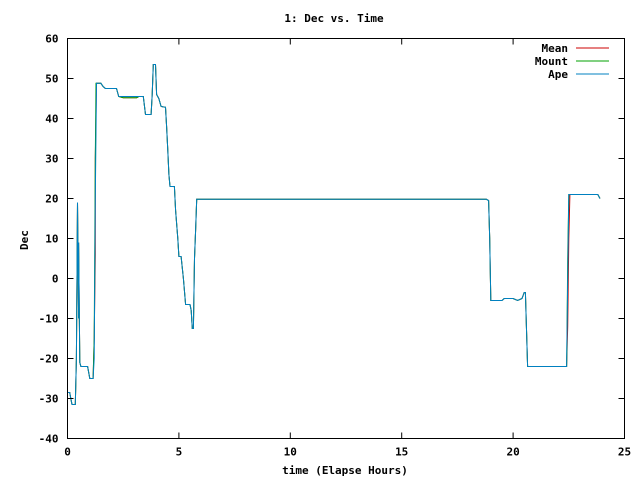  I want to click on y-axis-label: Dec, so click(24, 240).